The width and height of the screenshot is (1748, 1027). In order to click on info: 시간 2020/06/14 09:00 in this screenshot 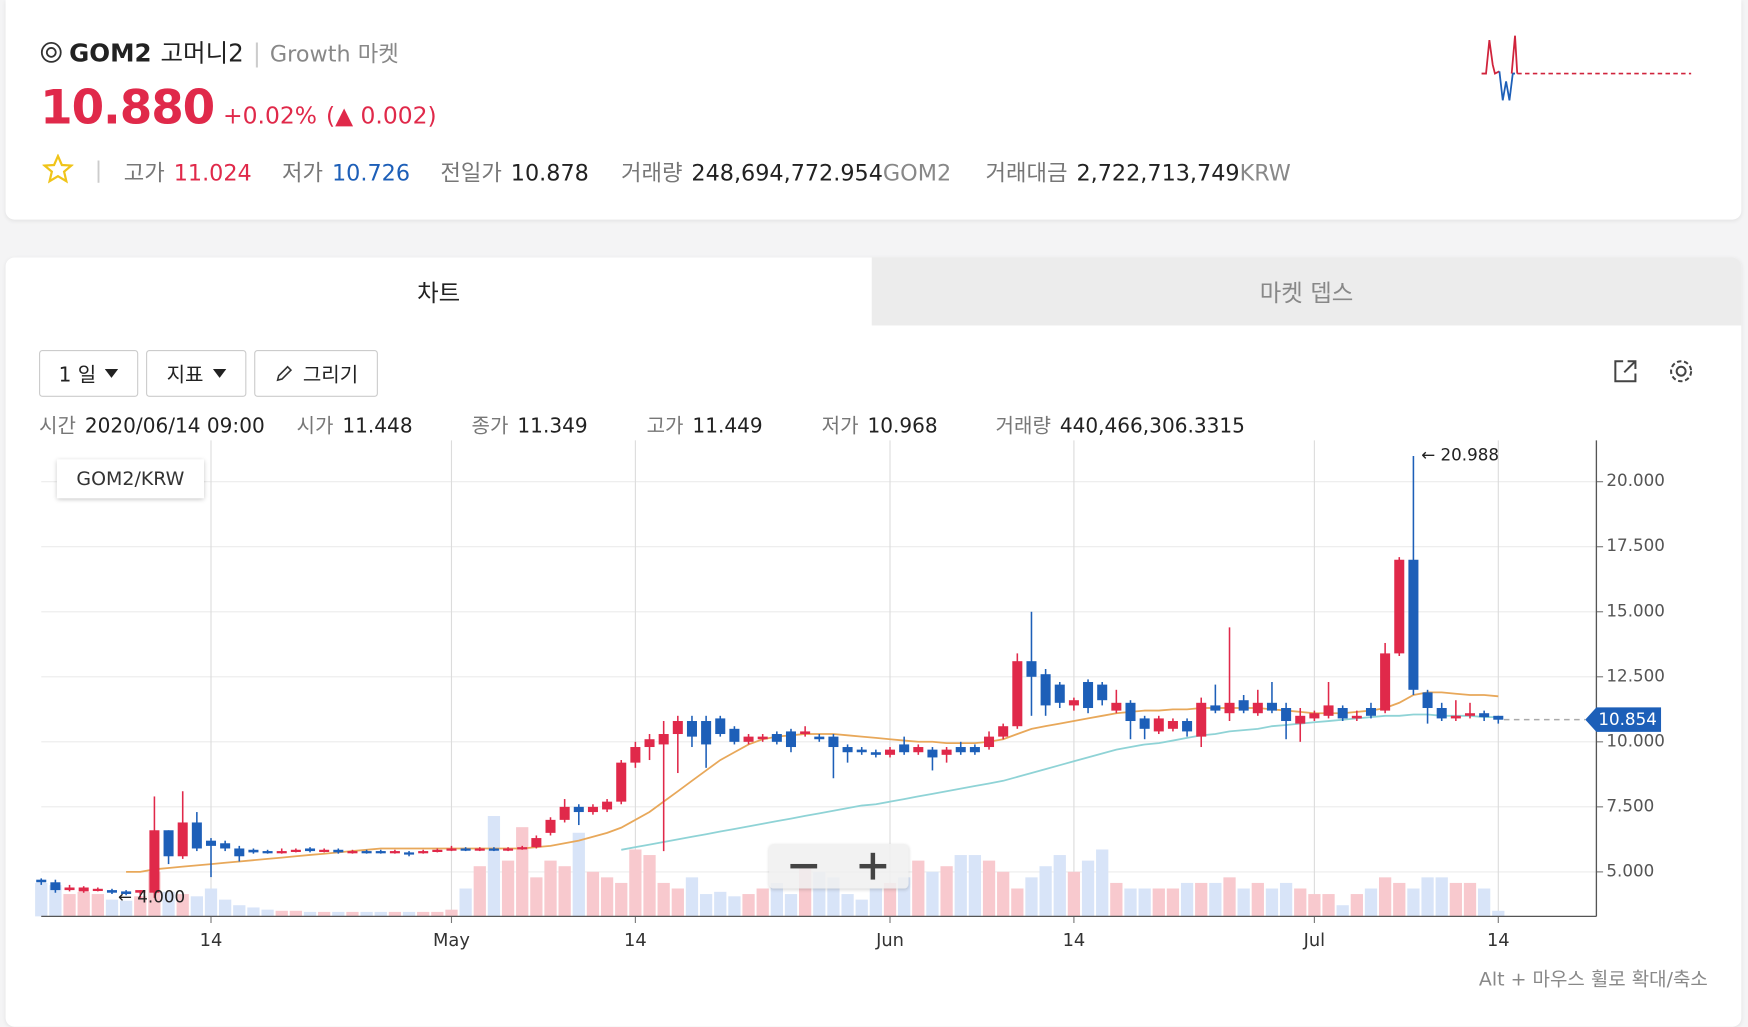, I will do `click(152, 424)`.